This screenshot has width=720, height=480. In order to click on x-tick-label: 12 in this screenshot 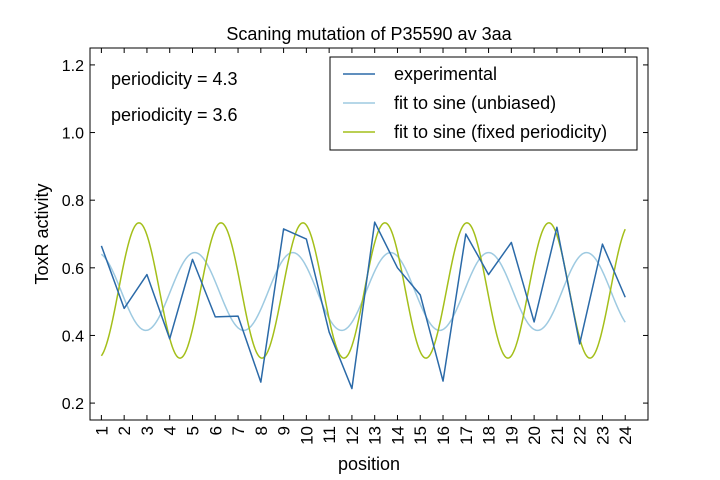, I will do `click(352, 435)`.